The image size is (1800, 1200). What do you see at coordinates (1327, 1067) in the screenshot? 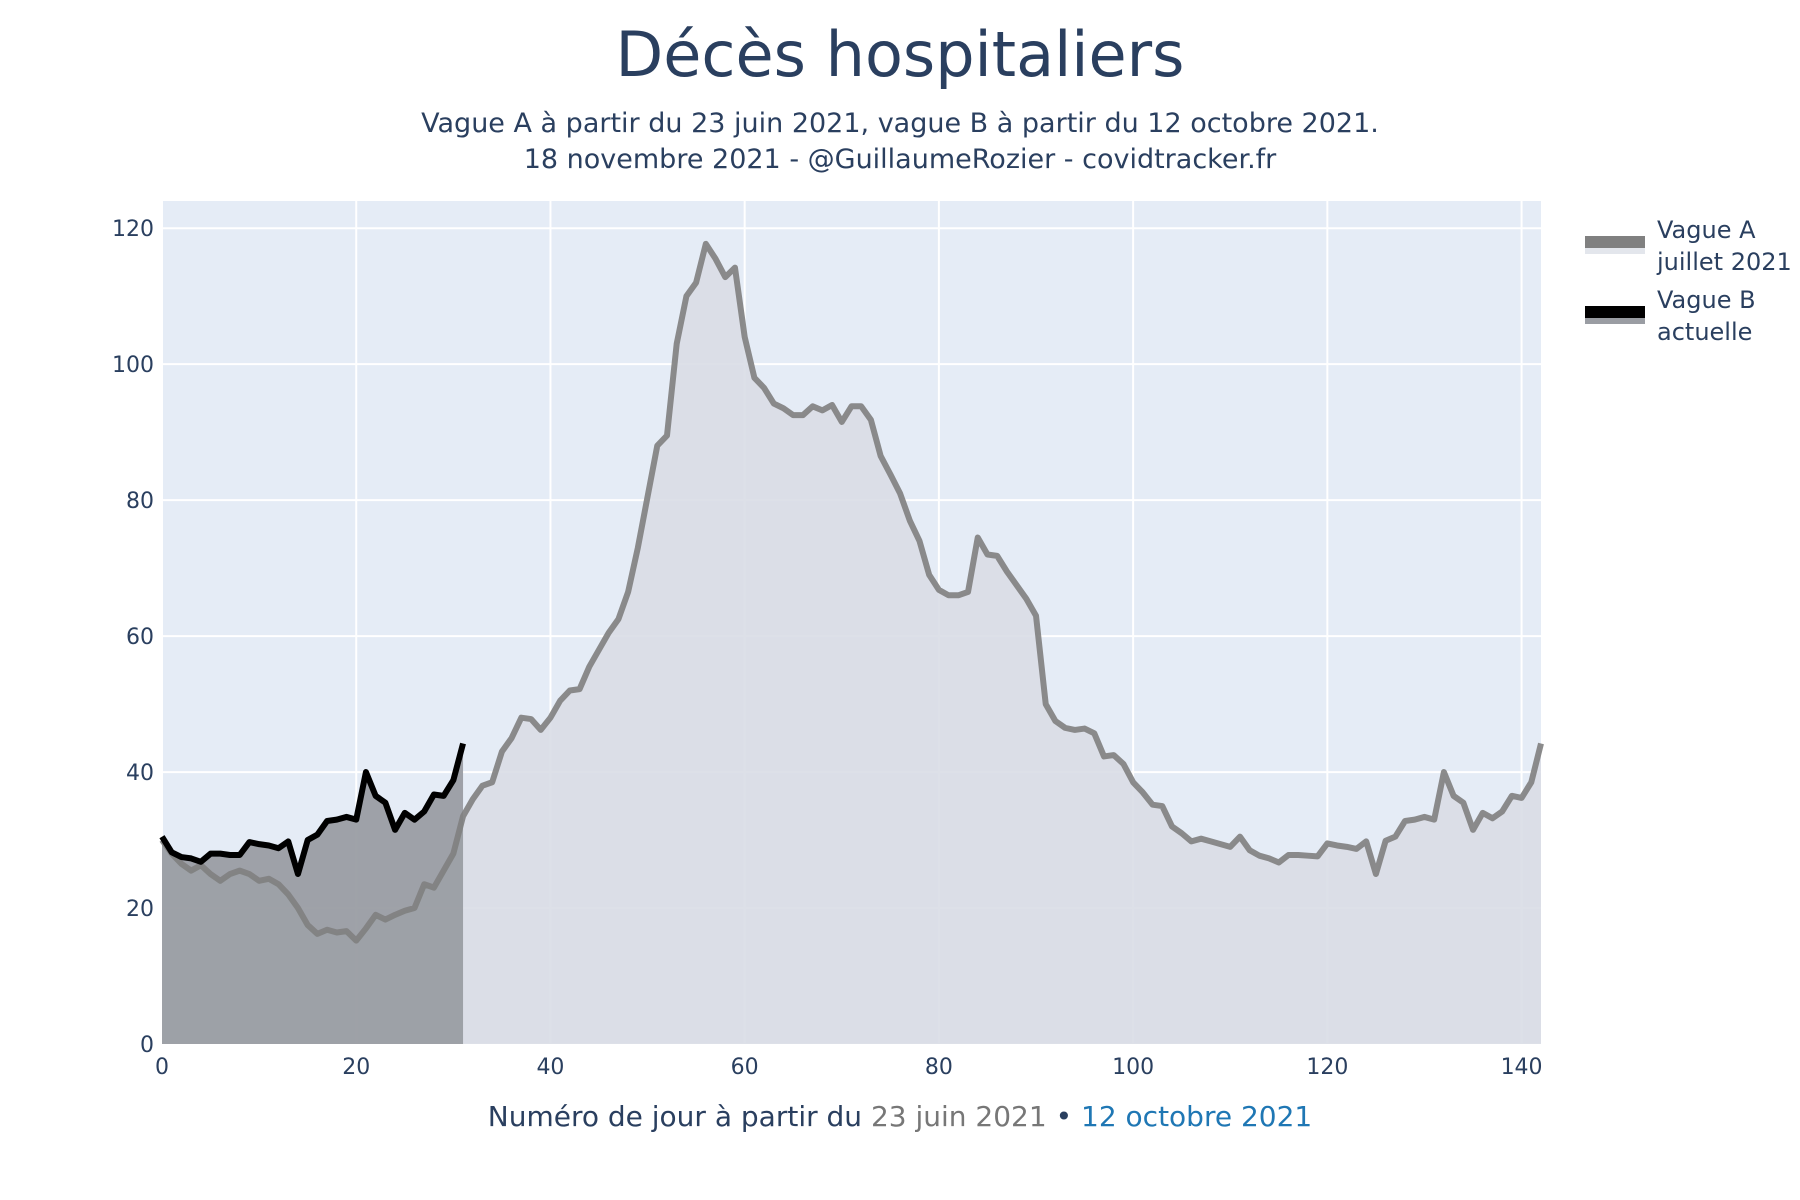
I see `x-tick-label: 120` at bounding box center [1327, 1067].